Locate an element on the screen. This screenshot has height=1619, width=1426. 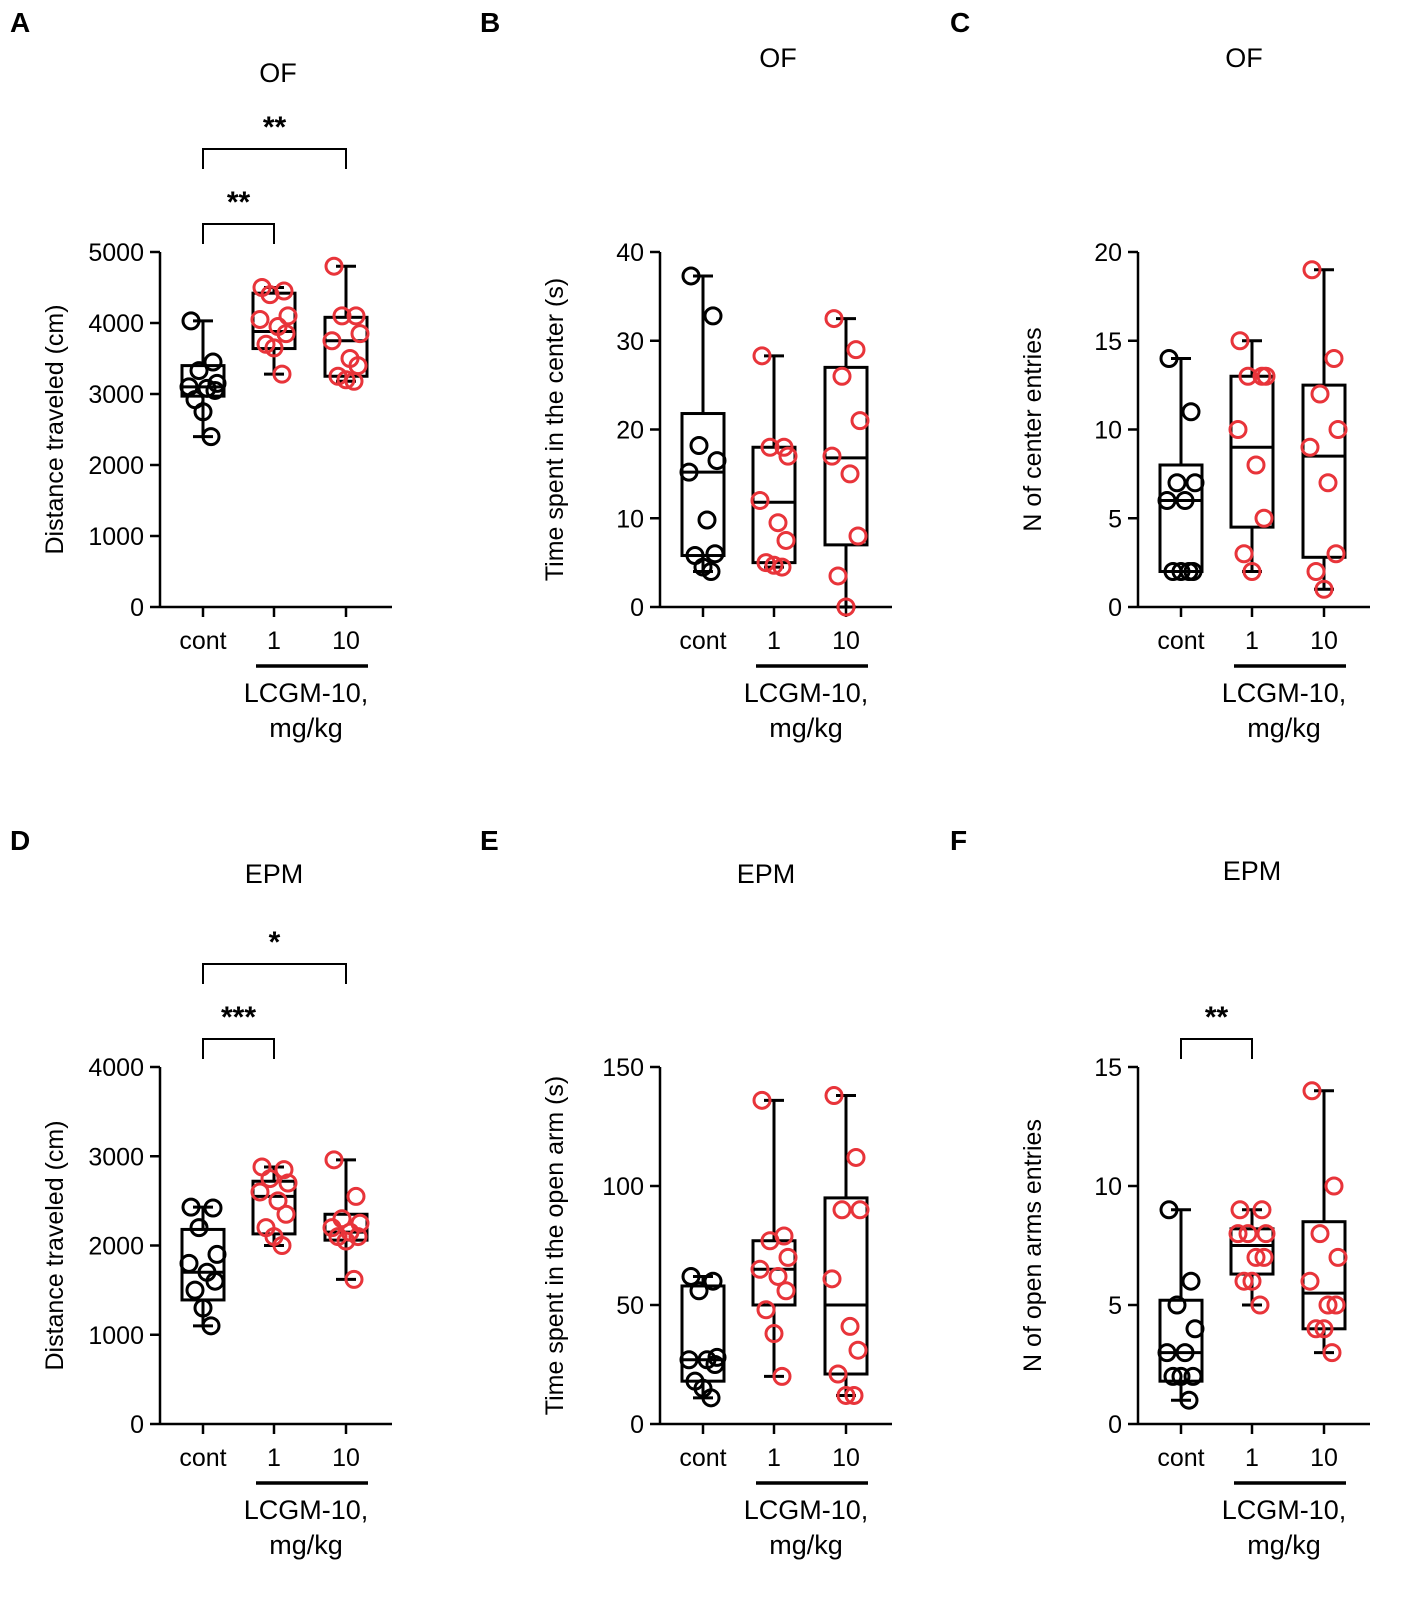
significance-bracket: * is located at coordinates (274, 955).